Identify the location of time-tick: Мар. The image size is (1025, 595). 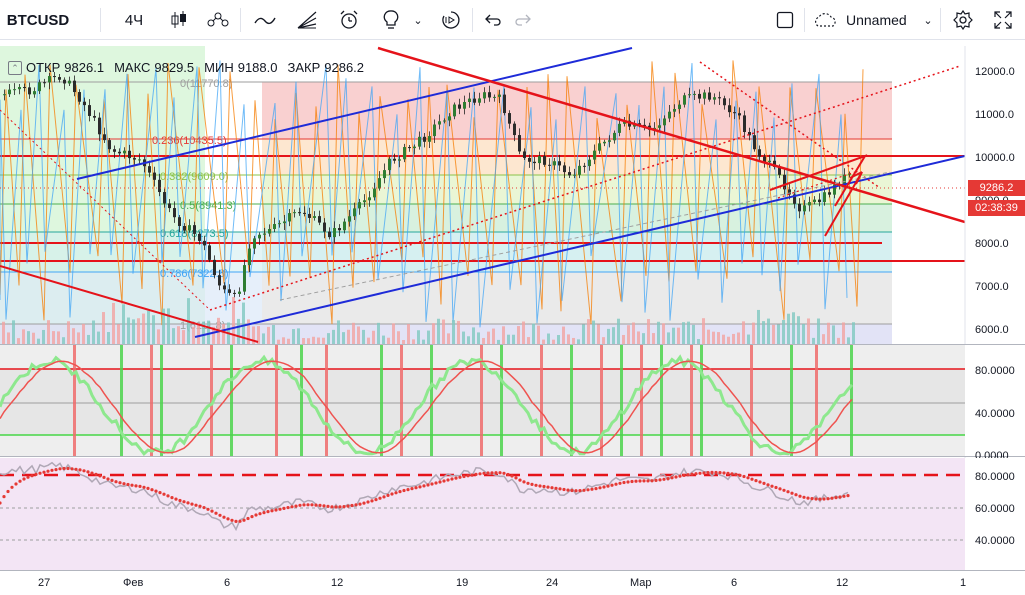
(641, 583).